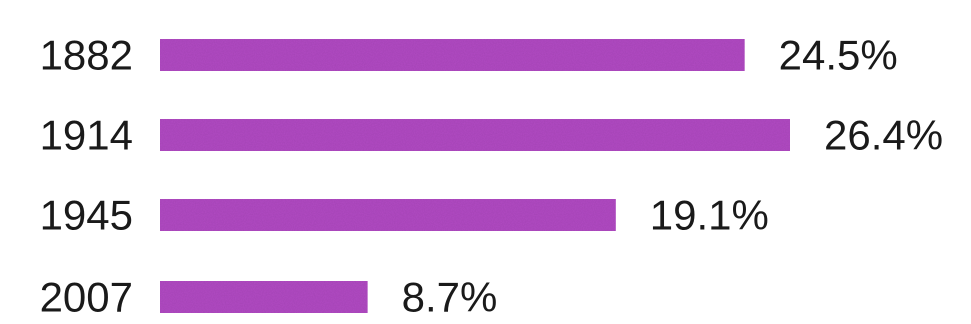 The image size is (971, 324). Describe the element at coordinates (450, 297) in the screenshot. I see `value-label: 8.7%` at that location.